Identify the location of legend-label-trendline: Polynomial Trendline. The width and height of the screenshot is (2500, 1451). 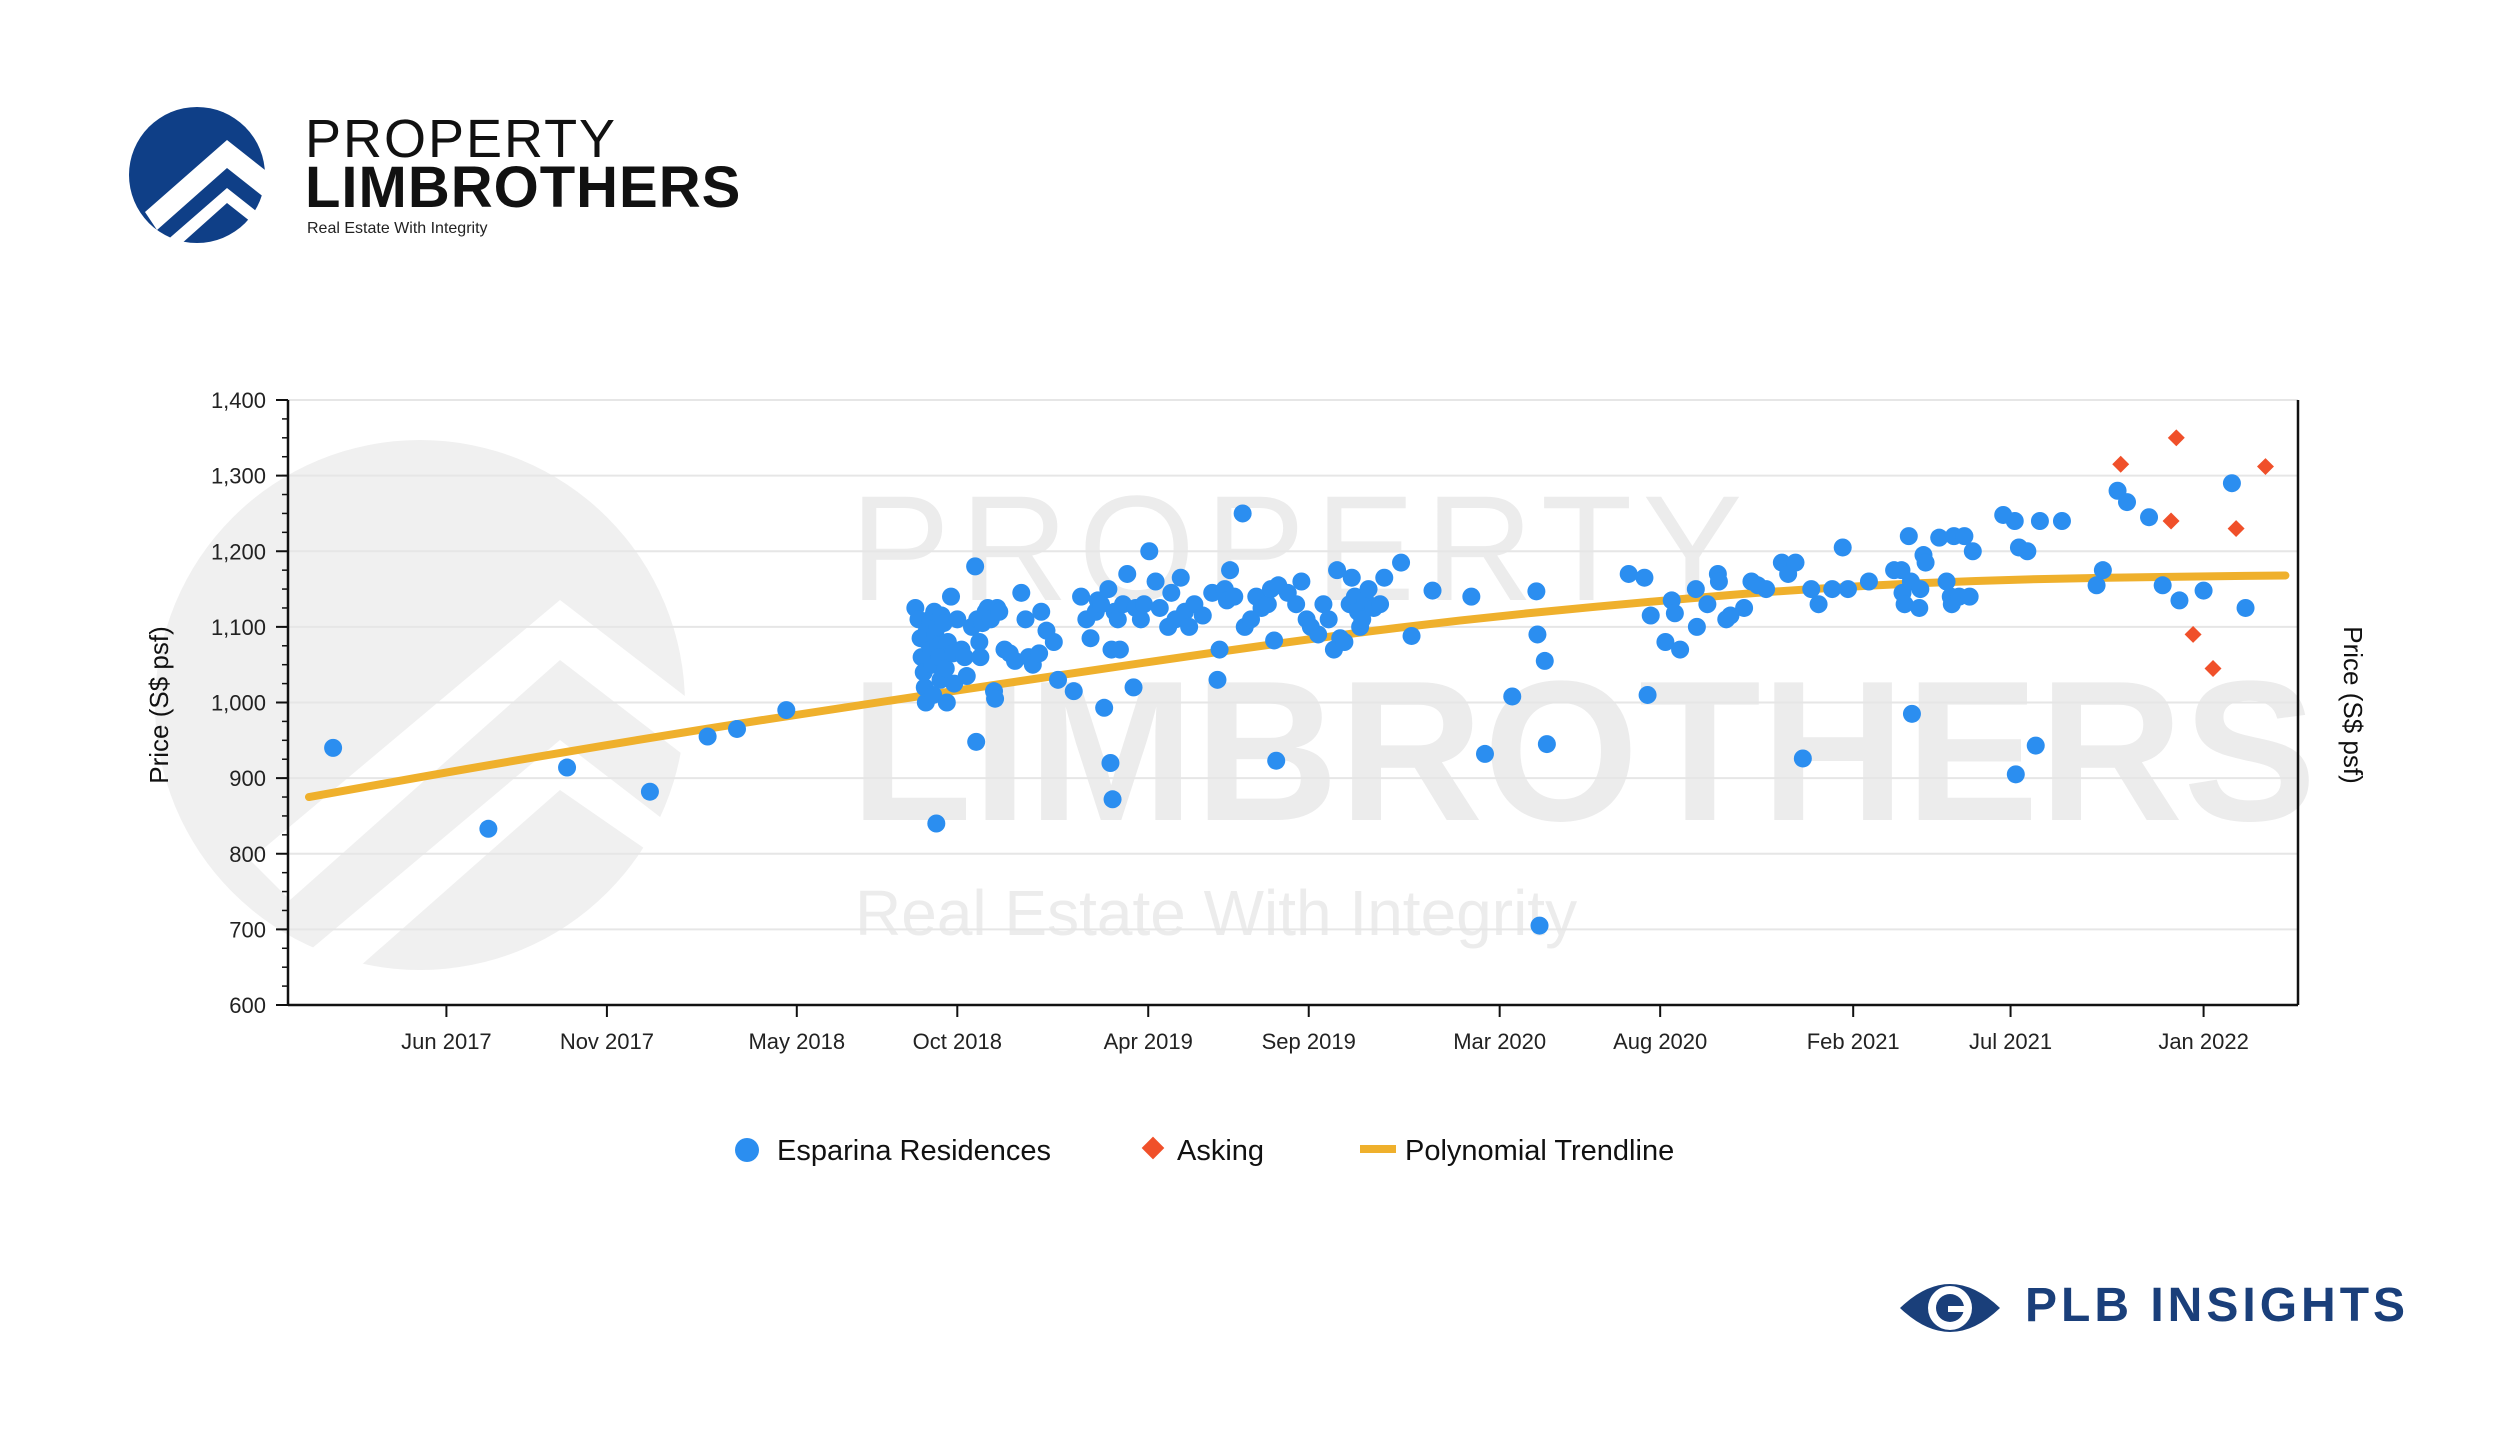
(1539, 1151).